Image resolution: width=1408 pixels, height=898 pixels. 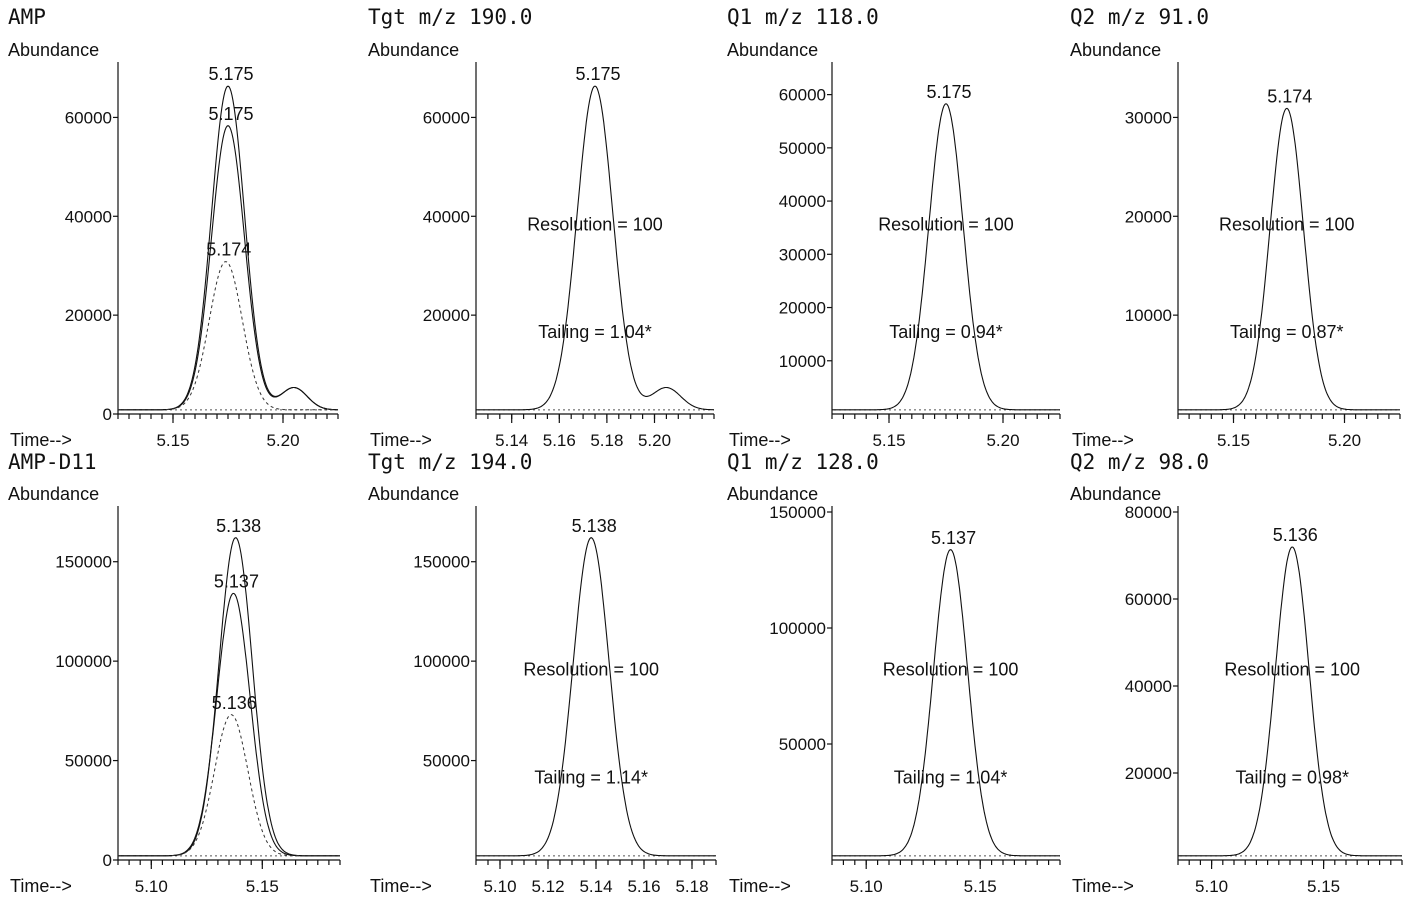 I want to click on panel-title: Q2 m/z 91.0, so click(x=1139, y=17).